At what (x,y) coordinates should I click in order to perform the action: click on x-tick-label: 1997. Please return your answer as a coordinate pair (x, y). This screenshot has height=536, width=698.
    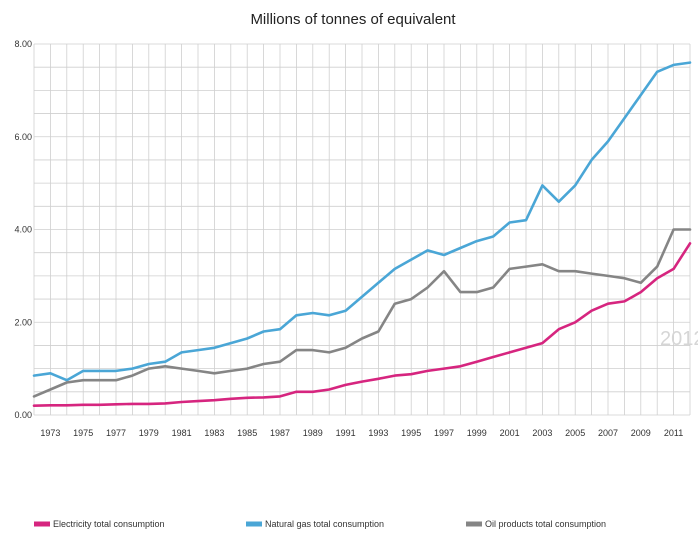
    Looking at the image, I should click on (444, 433).